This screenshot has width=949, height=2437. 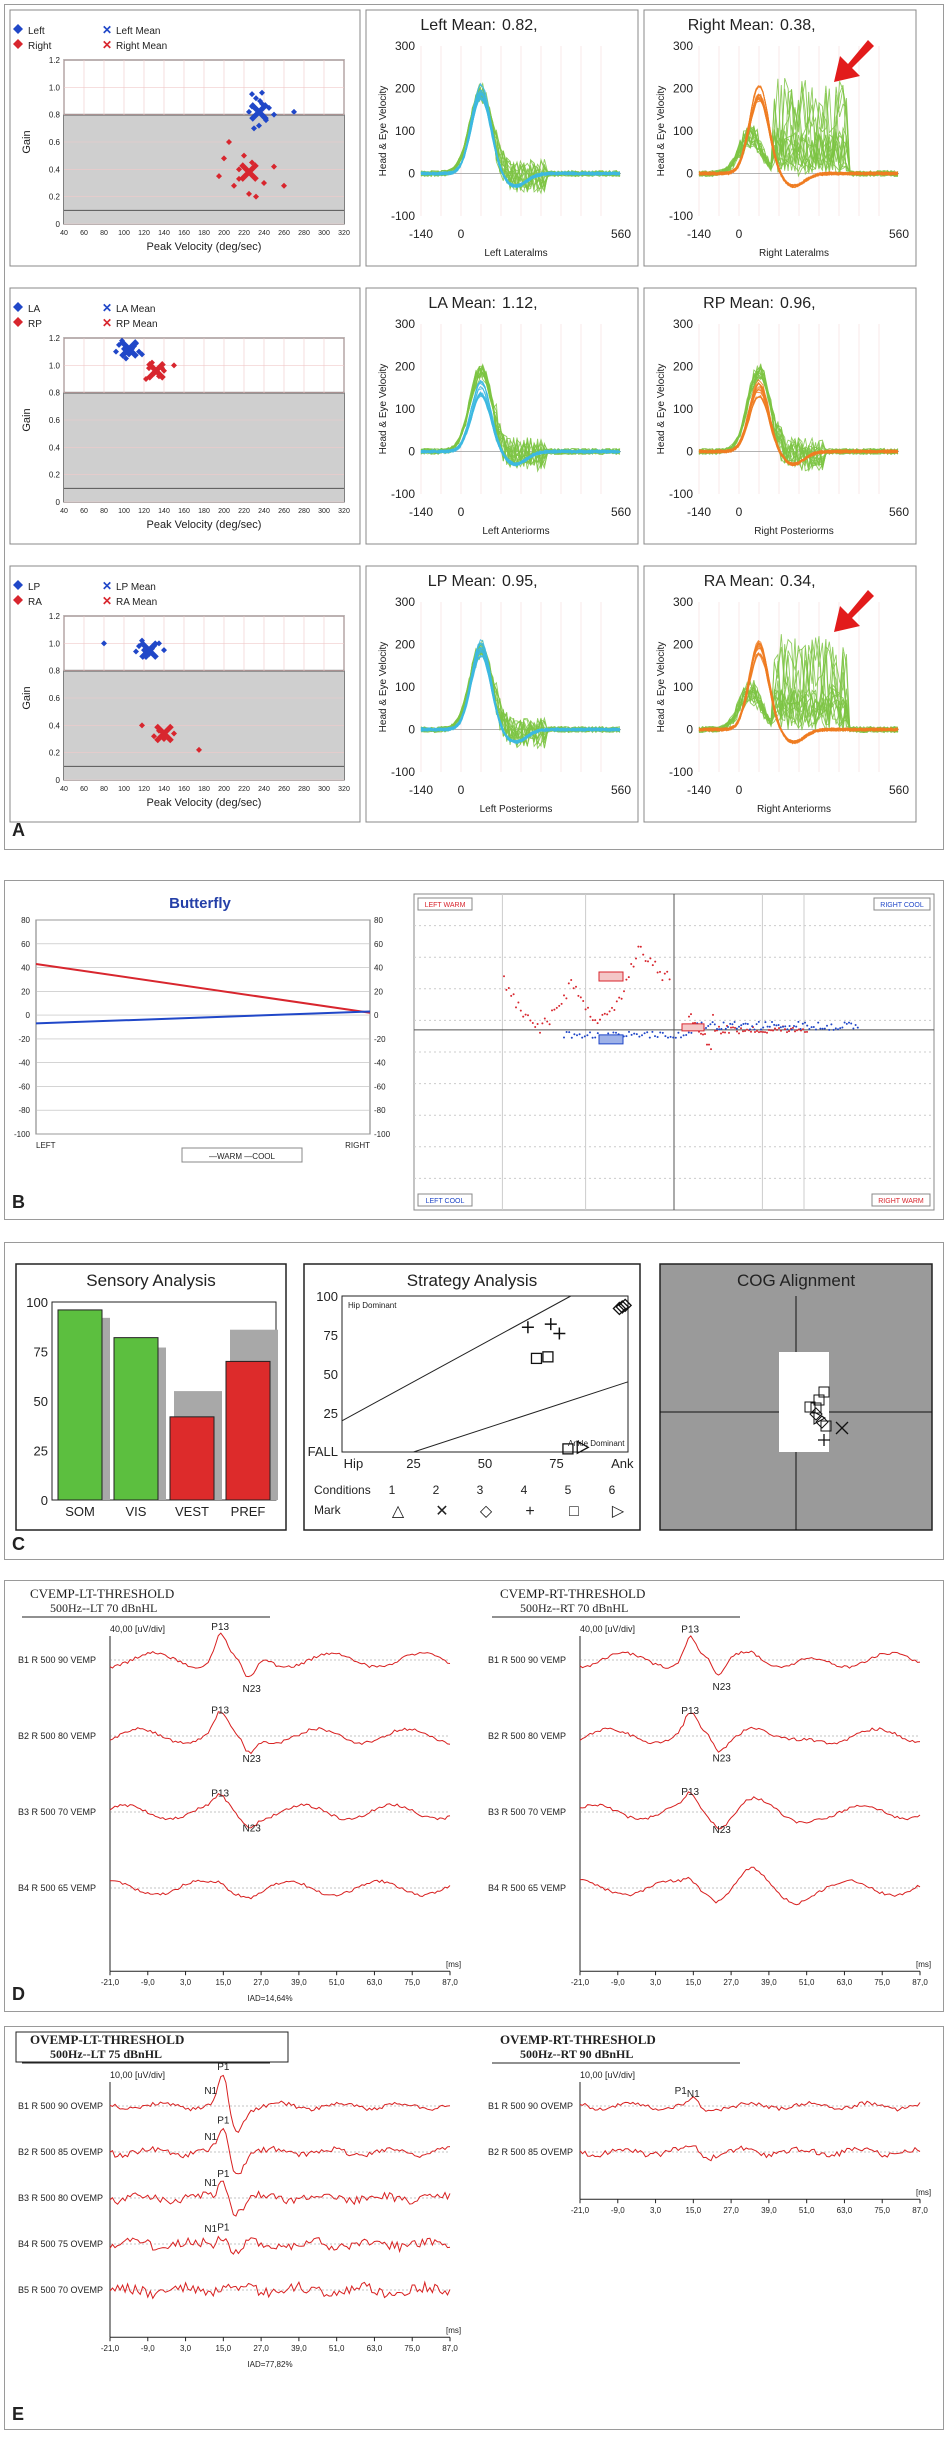 What do you see at coordinates (264, 789) in the screenshot?
I see `x-tick-label: 240` at bounding box center [264, 789].